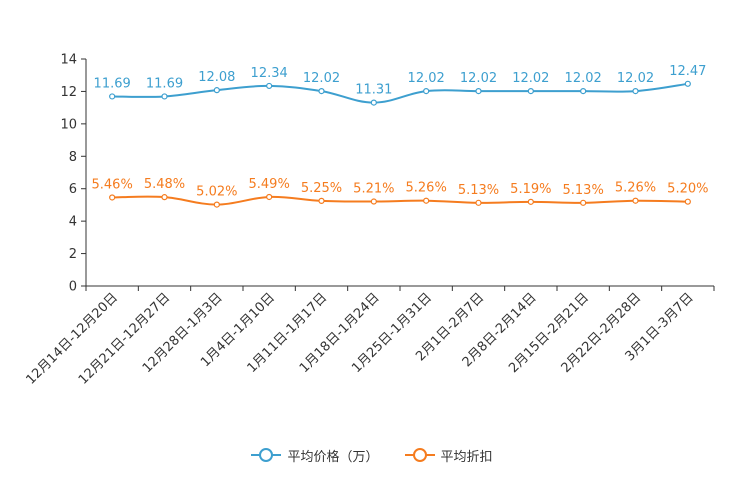 The height and width of the screenshot is (496, 744). Describe the element at coordinates (68, 60) in the screenshot. I see `y-tick-label: 14` at that location.